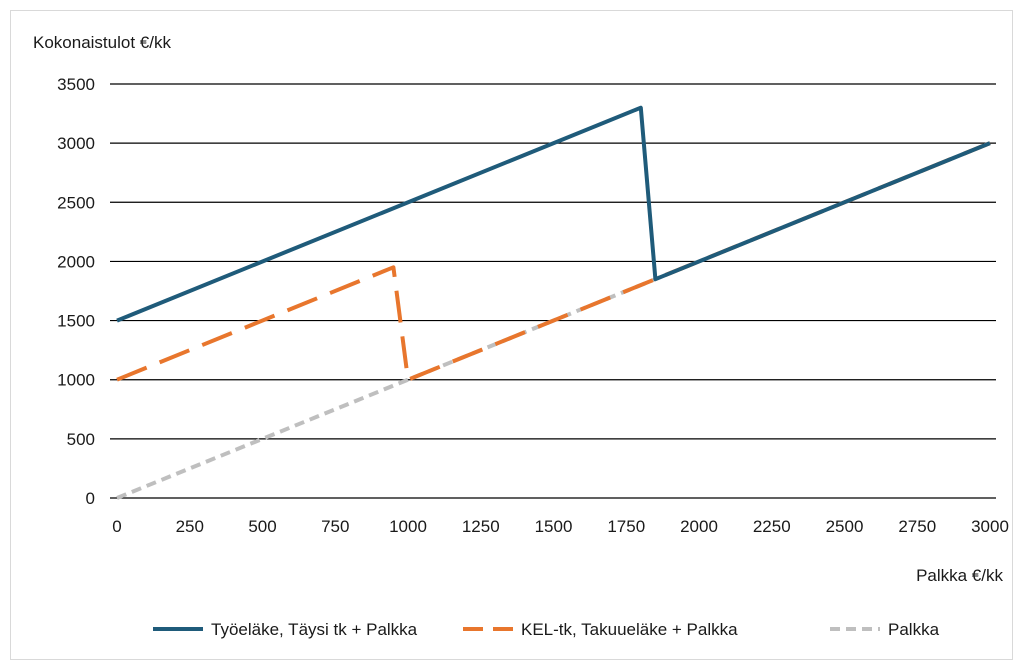 The image size is (1025, 662). I want to click on y-tick-labels: 0 500 1000 1500 2000 2500 3000 3500, so click(76, 291).